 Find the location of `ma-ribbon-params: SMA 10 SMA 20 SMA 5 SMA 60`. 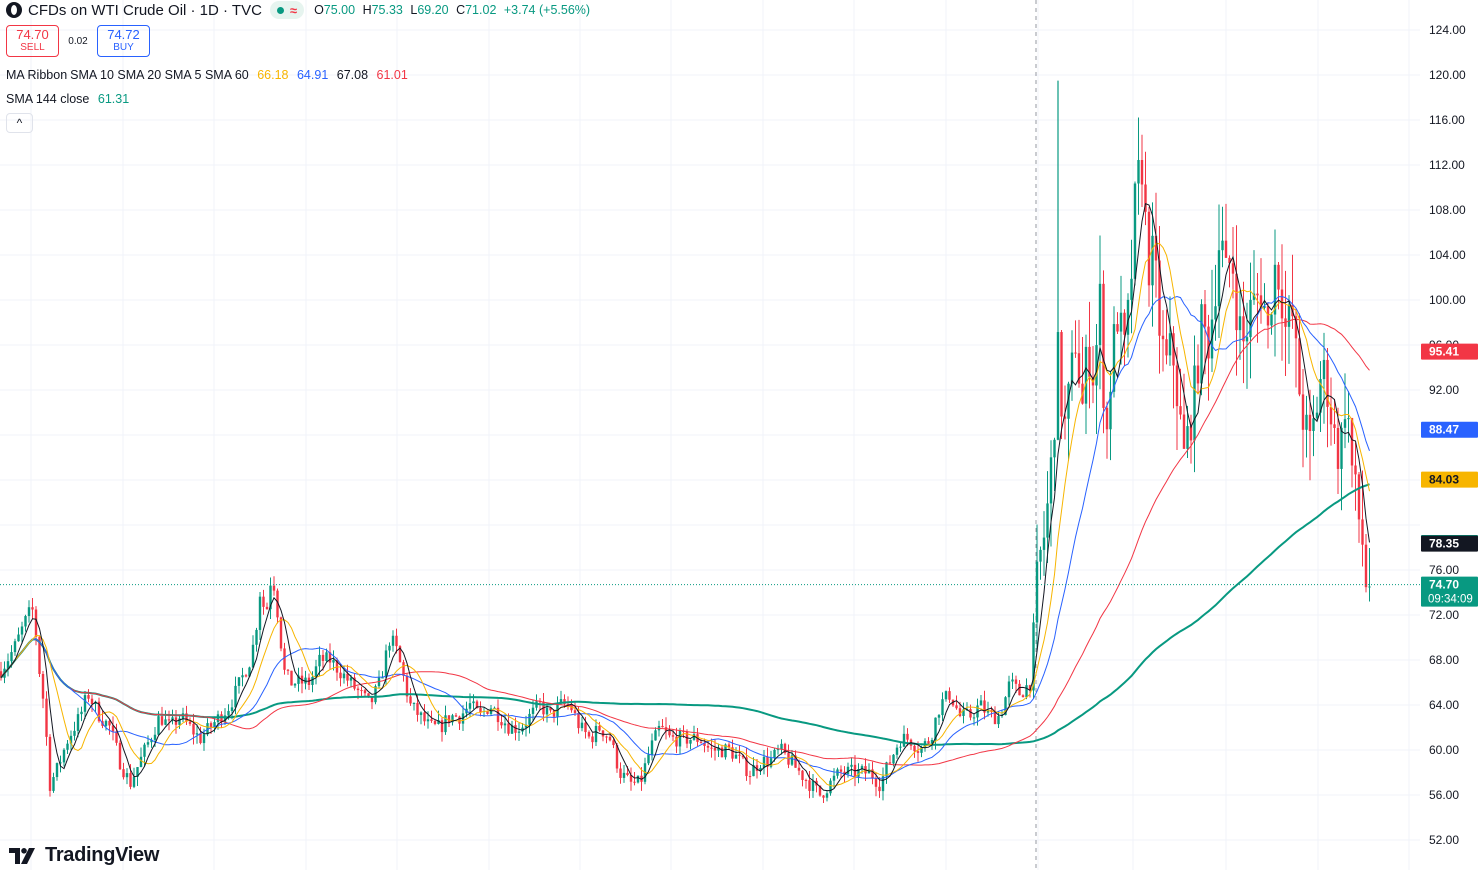

ma-ribbon-params: SMA 10 SMA 20 SMA 5 SMA 60 is located at coordinates (159, 75).